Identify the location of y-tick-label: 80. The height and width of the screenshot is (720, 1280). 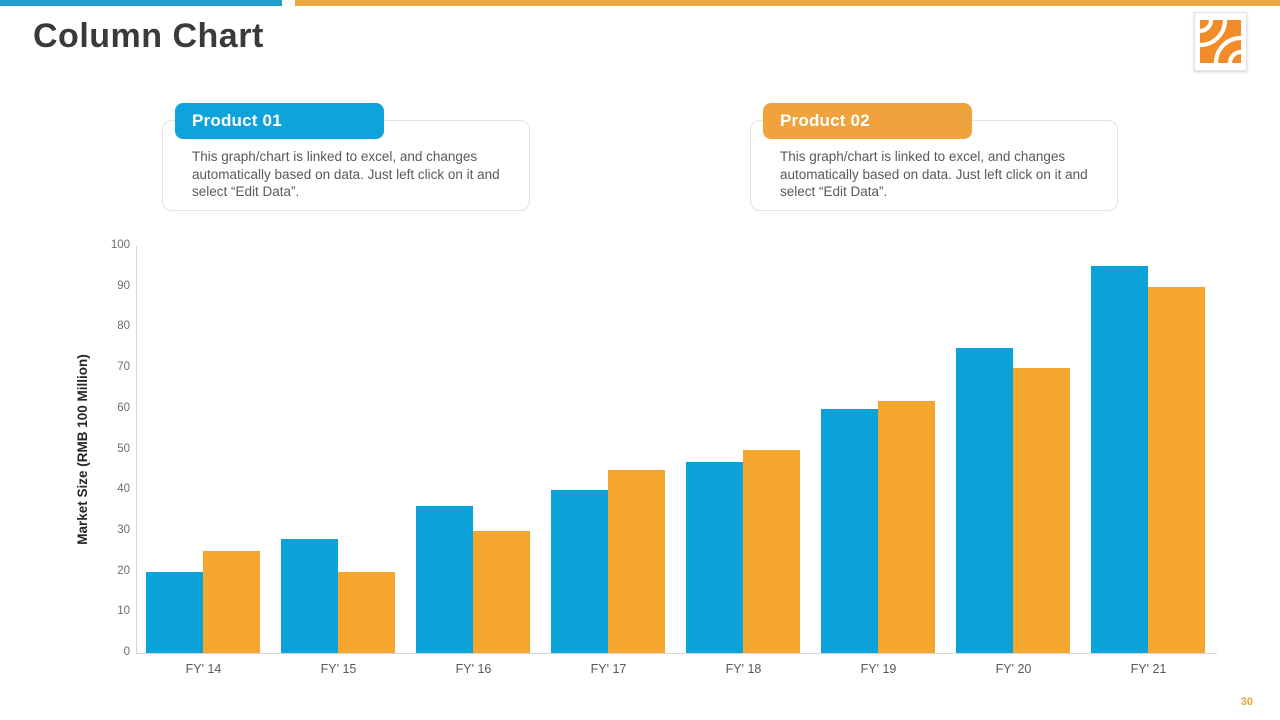
(123, 326).